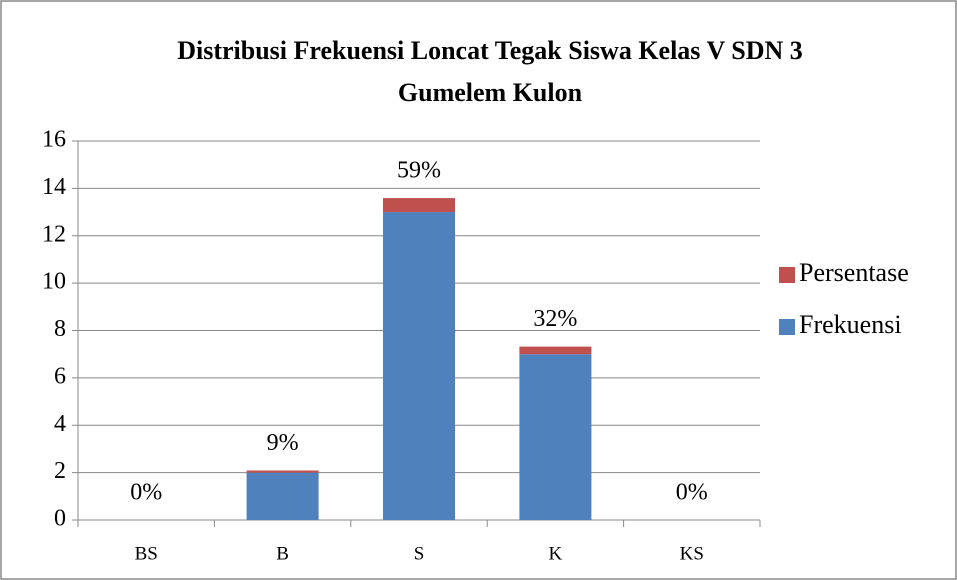 The height and width of the screenshot is (580, 957). What do you see at coordinates (60, 519) in the screenshot?
I see `y-tick-label: 0` at bounding box center [60, 519].